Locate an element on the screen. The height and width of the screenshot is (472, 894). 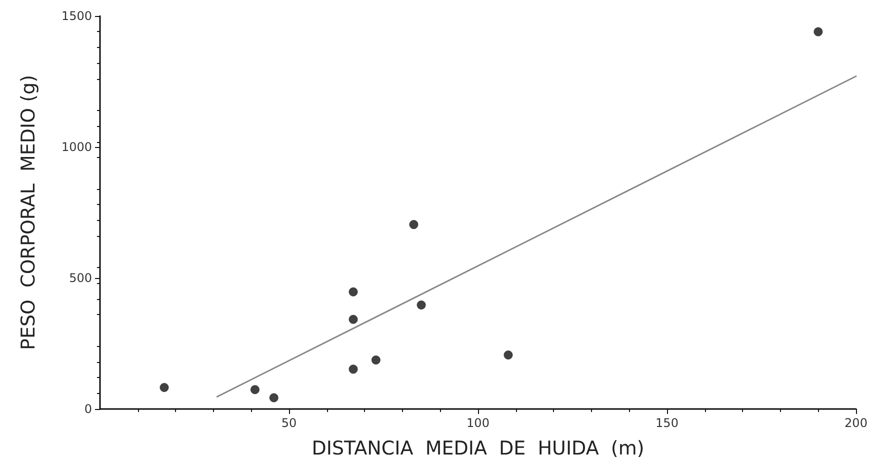
x-tick-label: 100 is located at coordinates (478, 423).